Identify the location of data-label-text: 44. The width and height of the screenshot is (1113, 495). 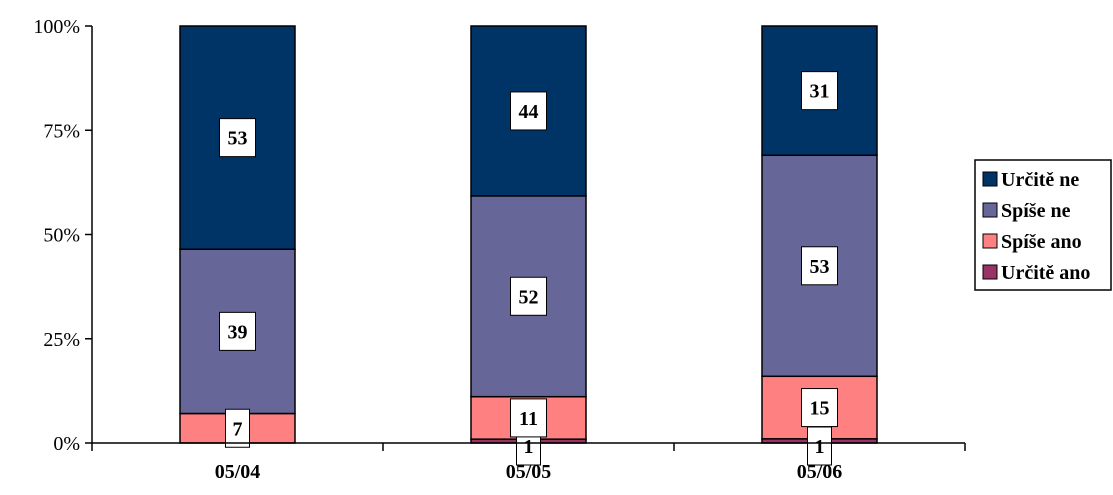
(529, 112).